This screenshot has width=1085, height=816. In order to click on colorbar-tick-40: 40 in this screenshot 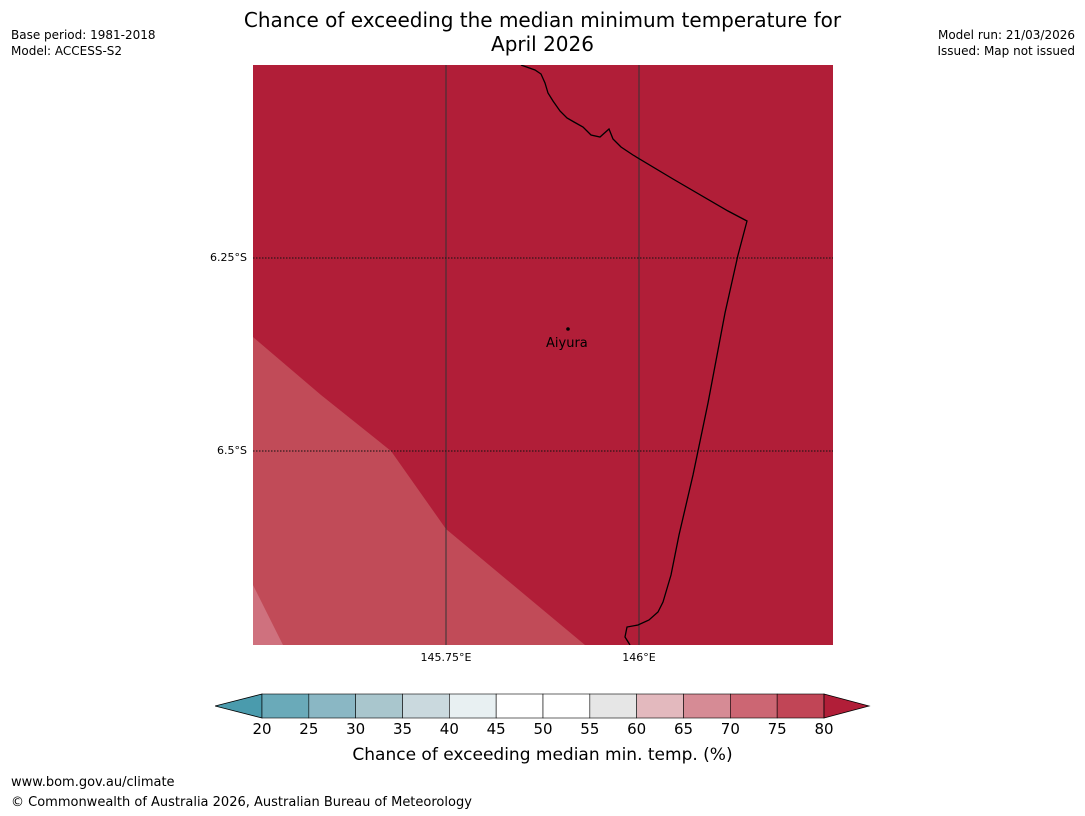, I will do `click(449, 729)`.